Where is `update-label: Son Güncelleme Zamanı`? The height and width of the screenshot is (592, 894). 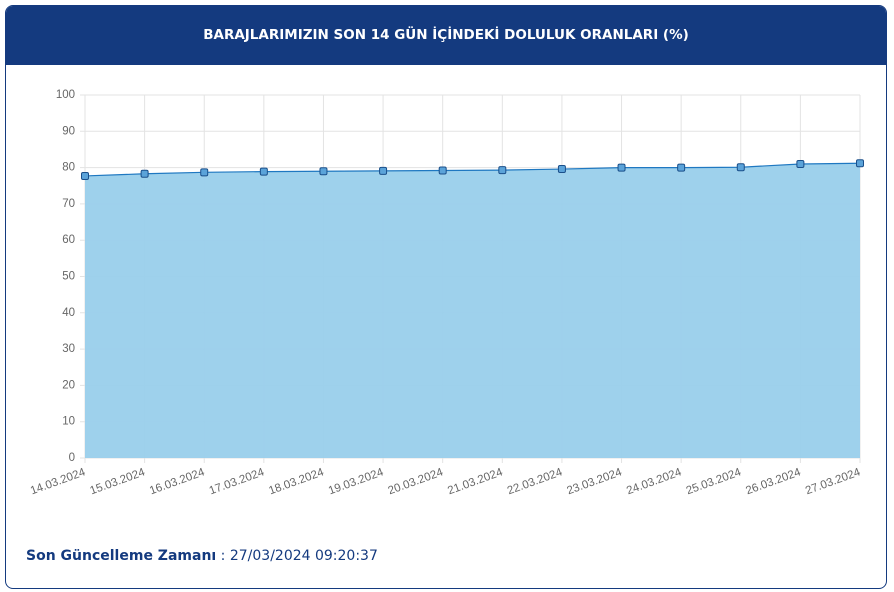
update-label: Son Güncelleme Zamanı is located at coordinates (121, 556).